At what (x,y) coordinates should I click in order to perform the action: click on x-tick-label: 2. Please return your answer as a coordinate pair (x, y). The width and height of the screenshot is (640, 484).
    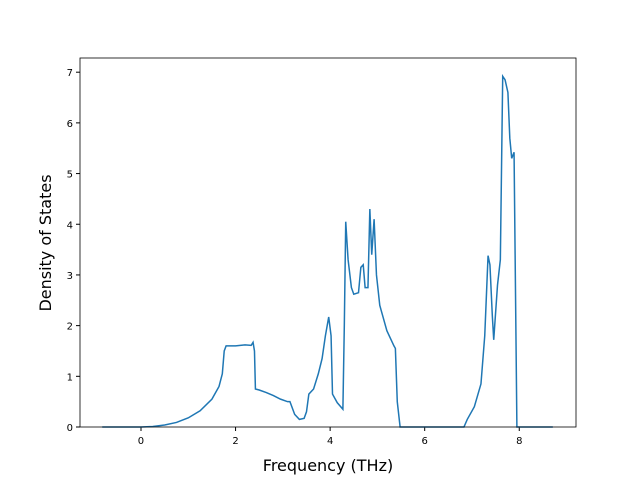
    Looking at the image, I should click on (235, 441).